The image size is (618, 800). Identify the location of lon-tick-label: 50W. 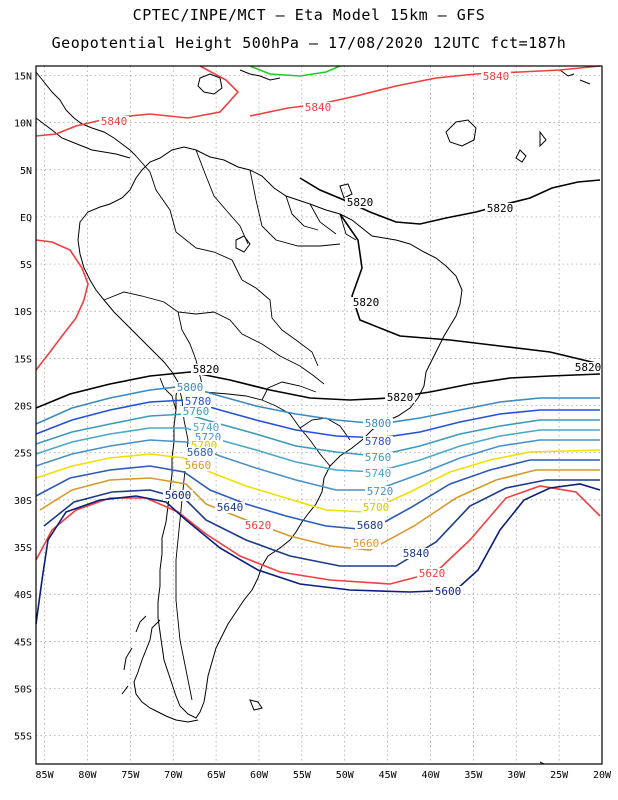
(345, 775).